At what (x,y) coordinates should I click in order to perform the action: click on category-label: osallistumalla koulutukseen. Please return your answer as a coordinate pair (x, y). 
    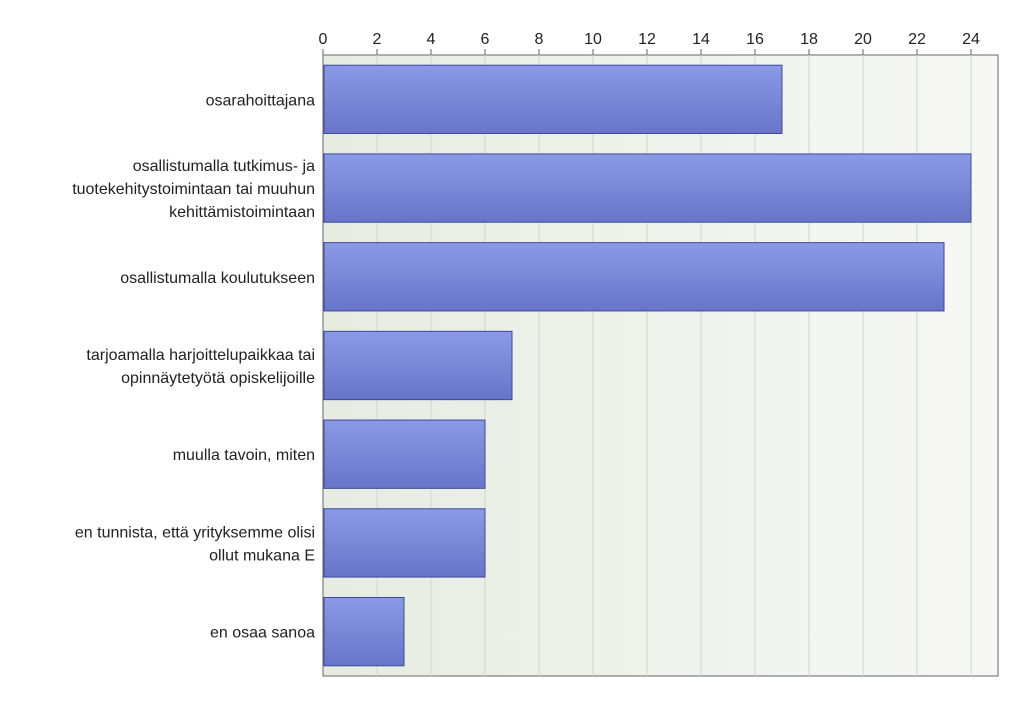
    Looking at the image, I should click on (217, 278).